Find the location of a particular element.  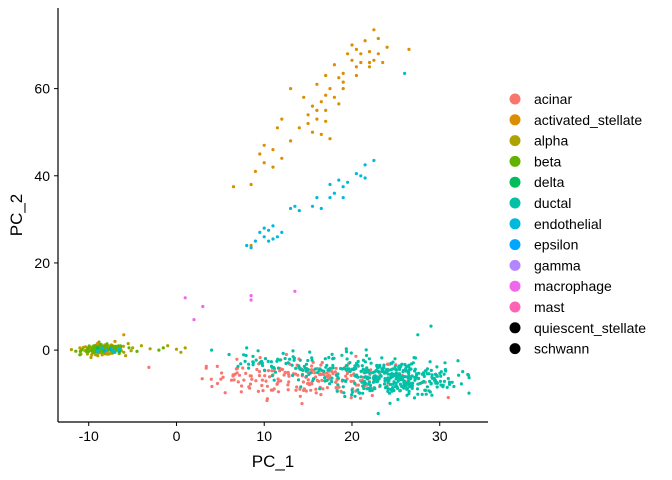

legend-key-endothelial is located at coordinates (515, 224).